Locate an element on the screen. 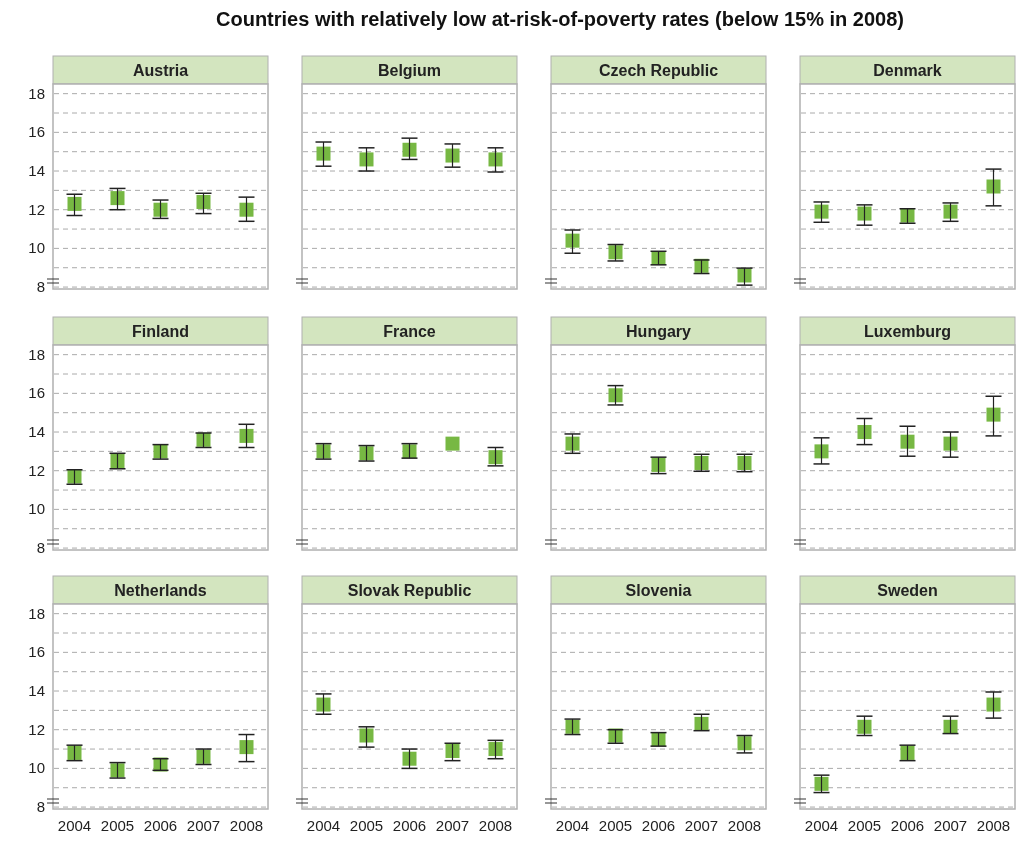  chart-title: Sweden is located at coordinates (907, 590).